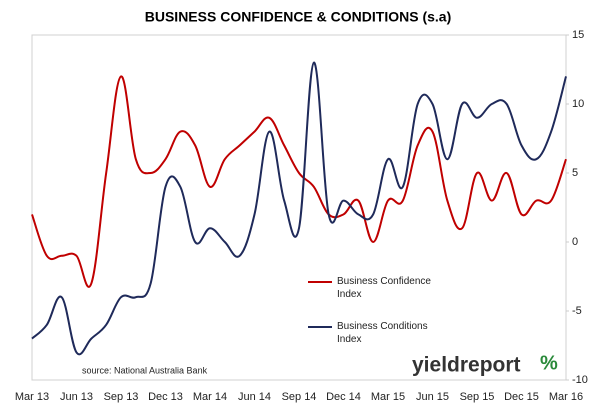  What do you see at coordinates (298, 17) in the screenshot?
I see `chart-title: BUSINESS CONFIDENCE & CONDITIONS (s.a)` at bounding box center [298, 17].